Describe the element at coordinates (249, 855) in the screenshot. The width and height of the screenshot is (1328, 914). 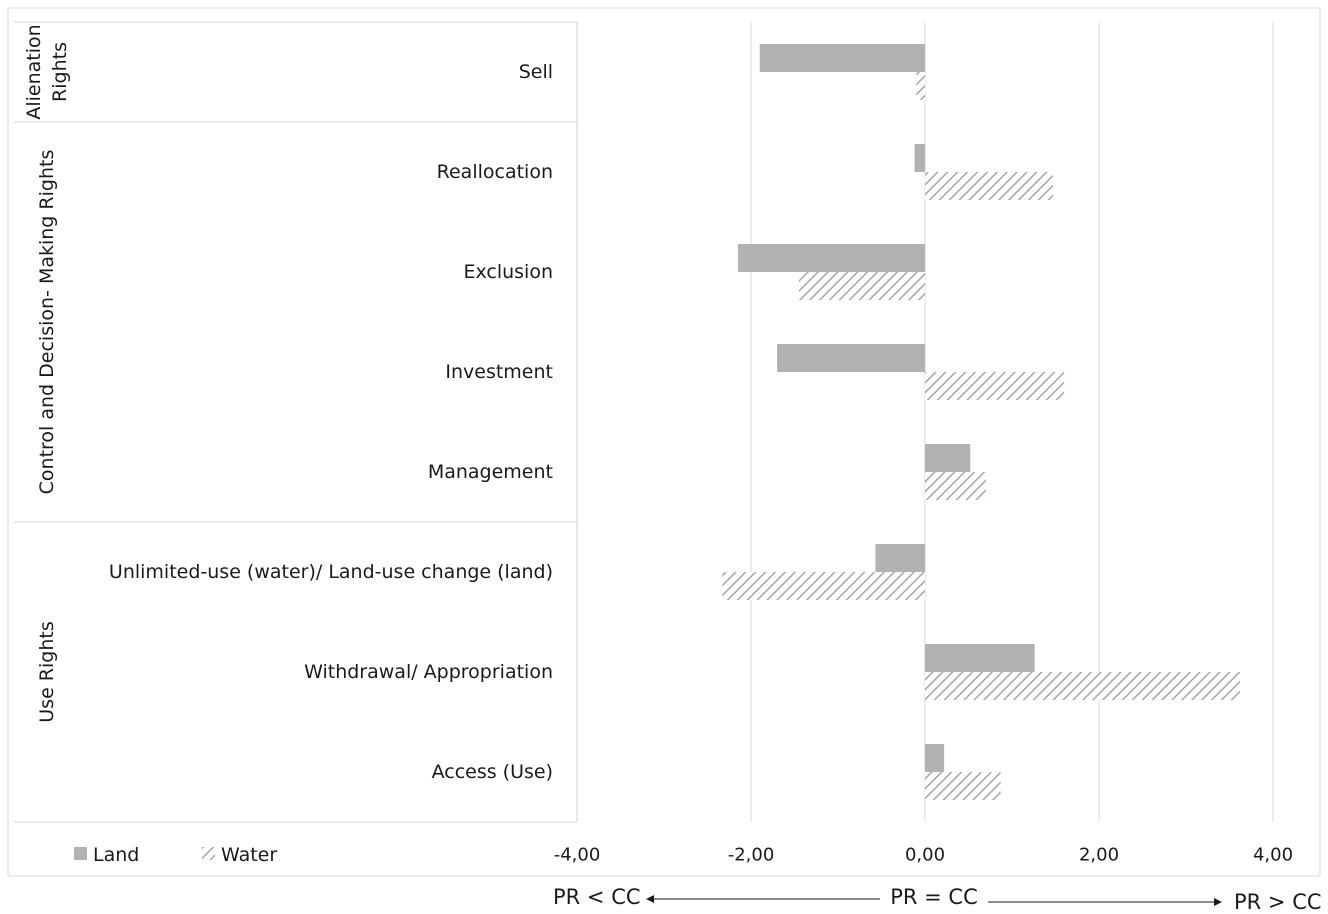
I see `legend-label: Water` at that location.